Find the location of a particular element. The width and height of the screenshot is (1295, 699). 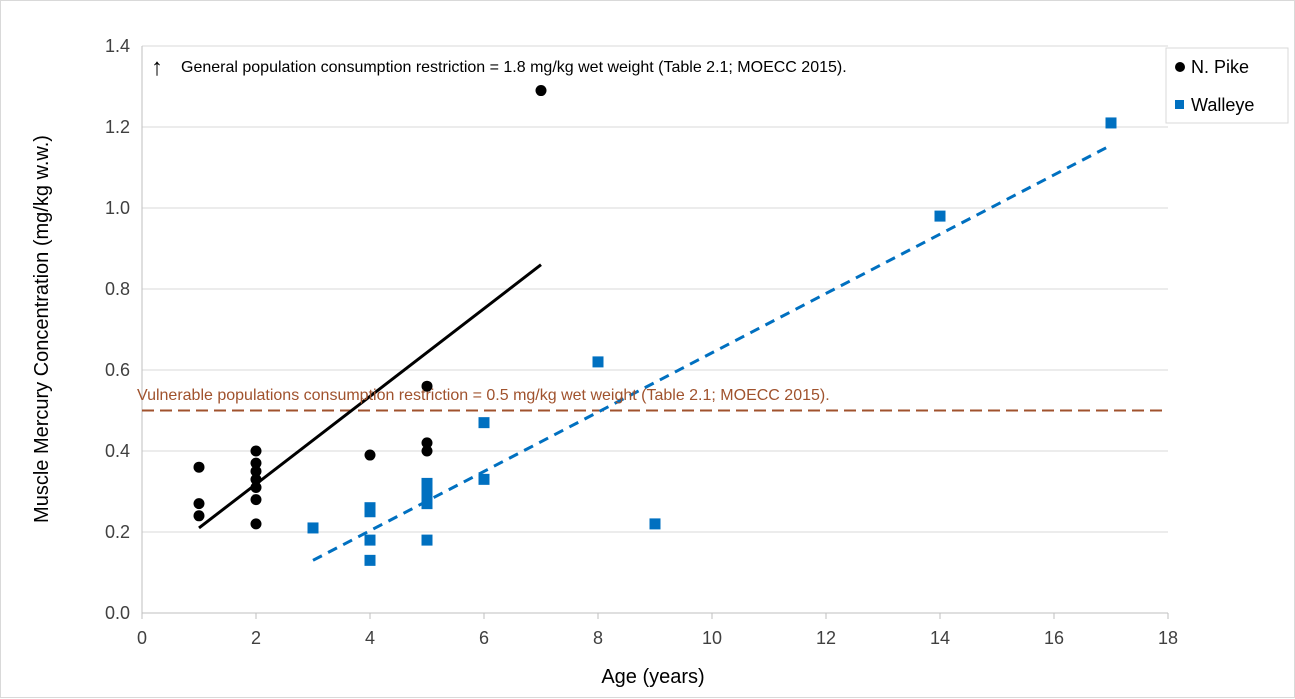

y-tick-label-0: 0.0 is located at coordinates (117, 613).